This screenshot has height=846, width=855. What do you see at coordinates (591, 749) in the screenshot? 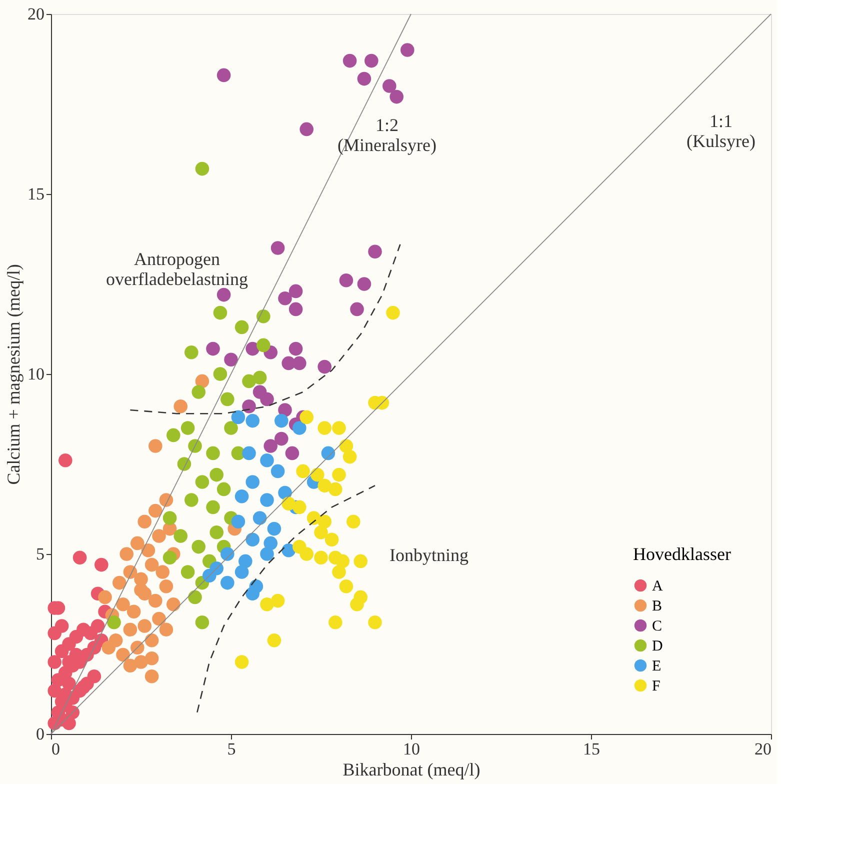
I see `x-tick-label: 15` at bounding box center [591, 749].